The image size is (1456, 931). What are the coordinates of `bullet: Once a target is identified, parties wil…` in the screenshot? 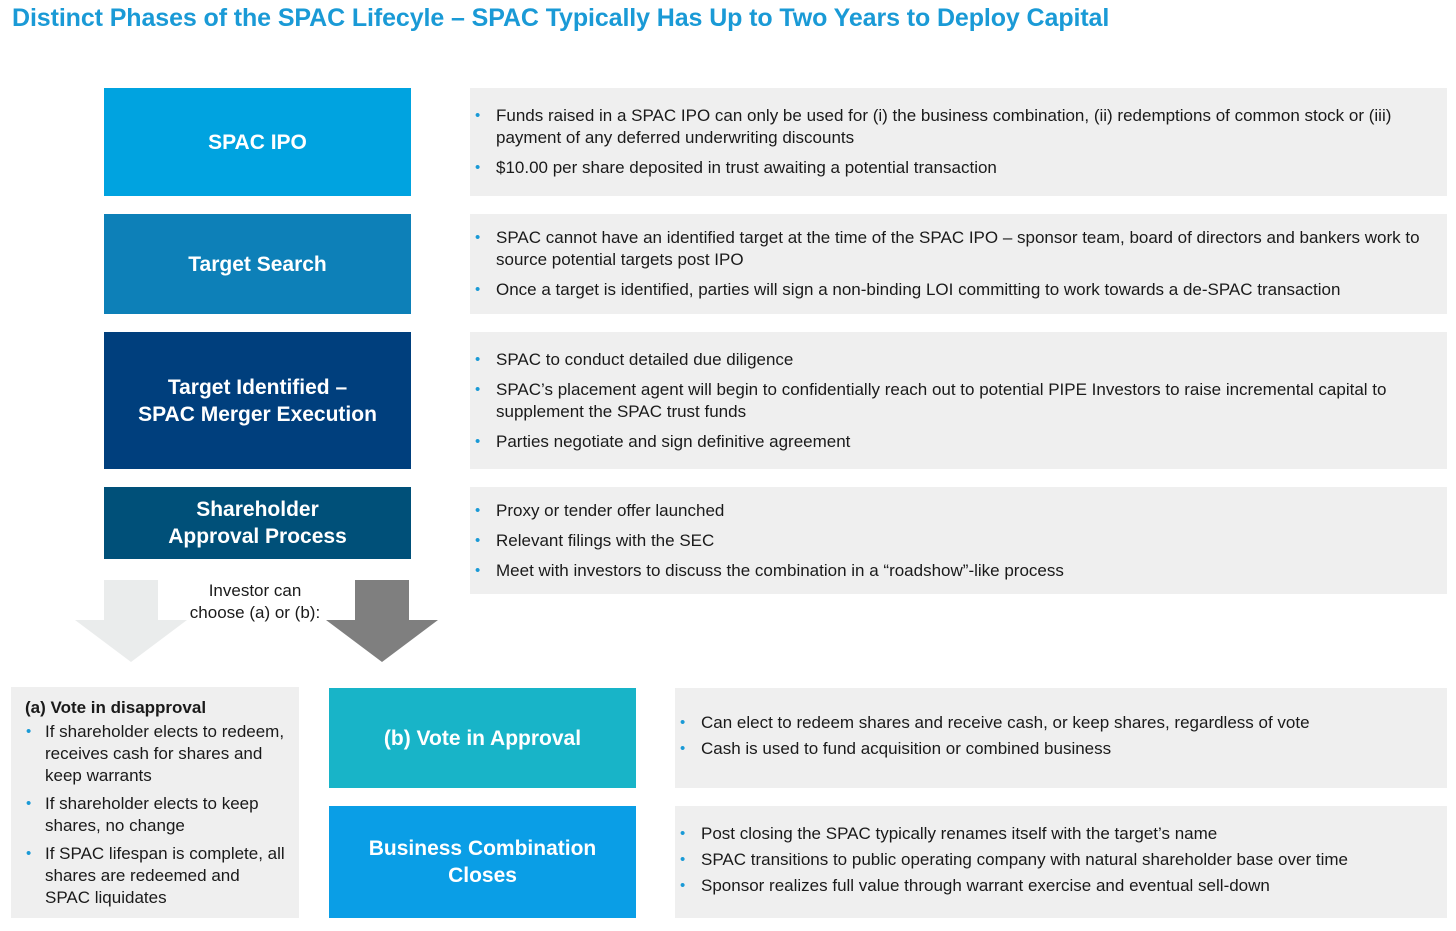 It's located at (956, 290).